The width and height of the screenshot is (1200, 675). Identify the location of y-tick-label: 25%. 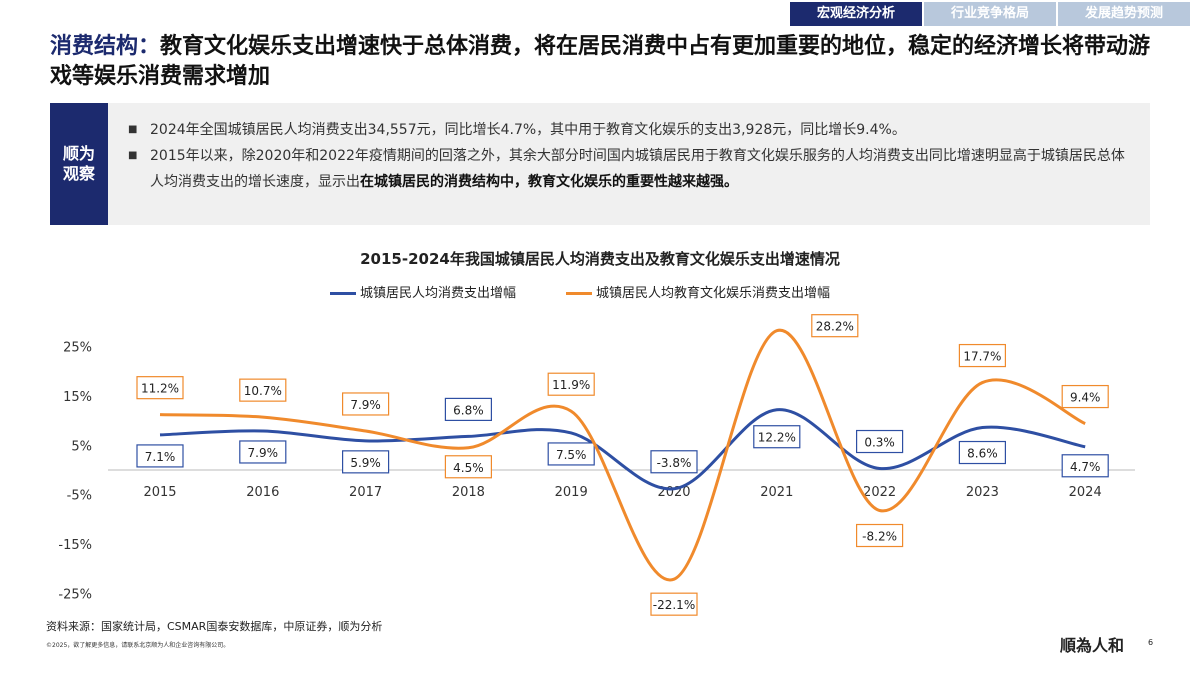
(77, 348).